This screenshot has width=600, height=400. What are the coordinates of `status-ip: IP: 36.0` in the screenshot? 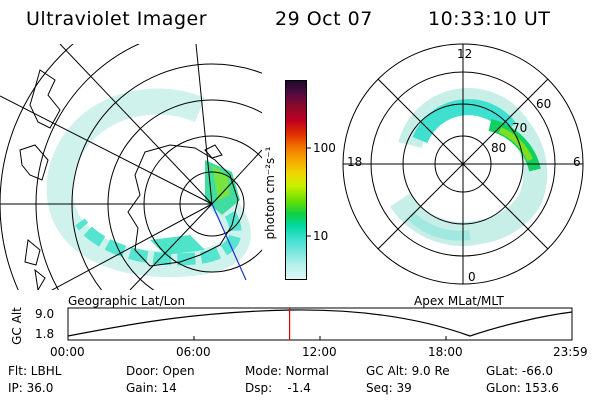 It's located at (31, 388).